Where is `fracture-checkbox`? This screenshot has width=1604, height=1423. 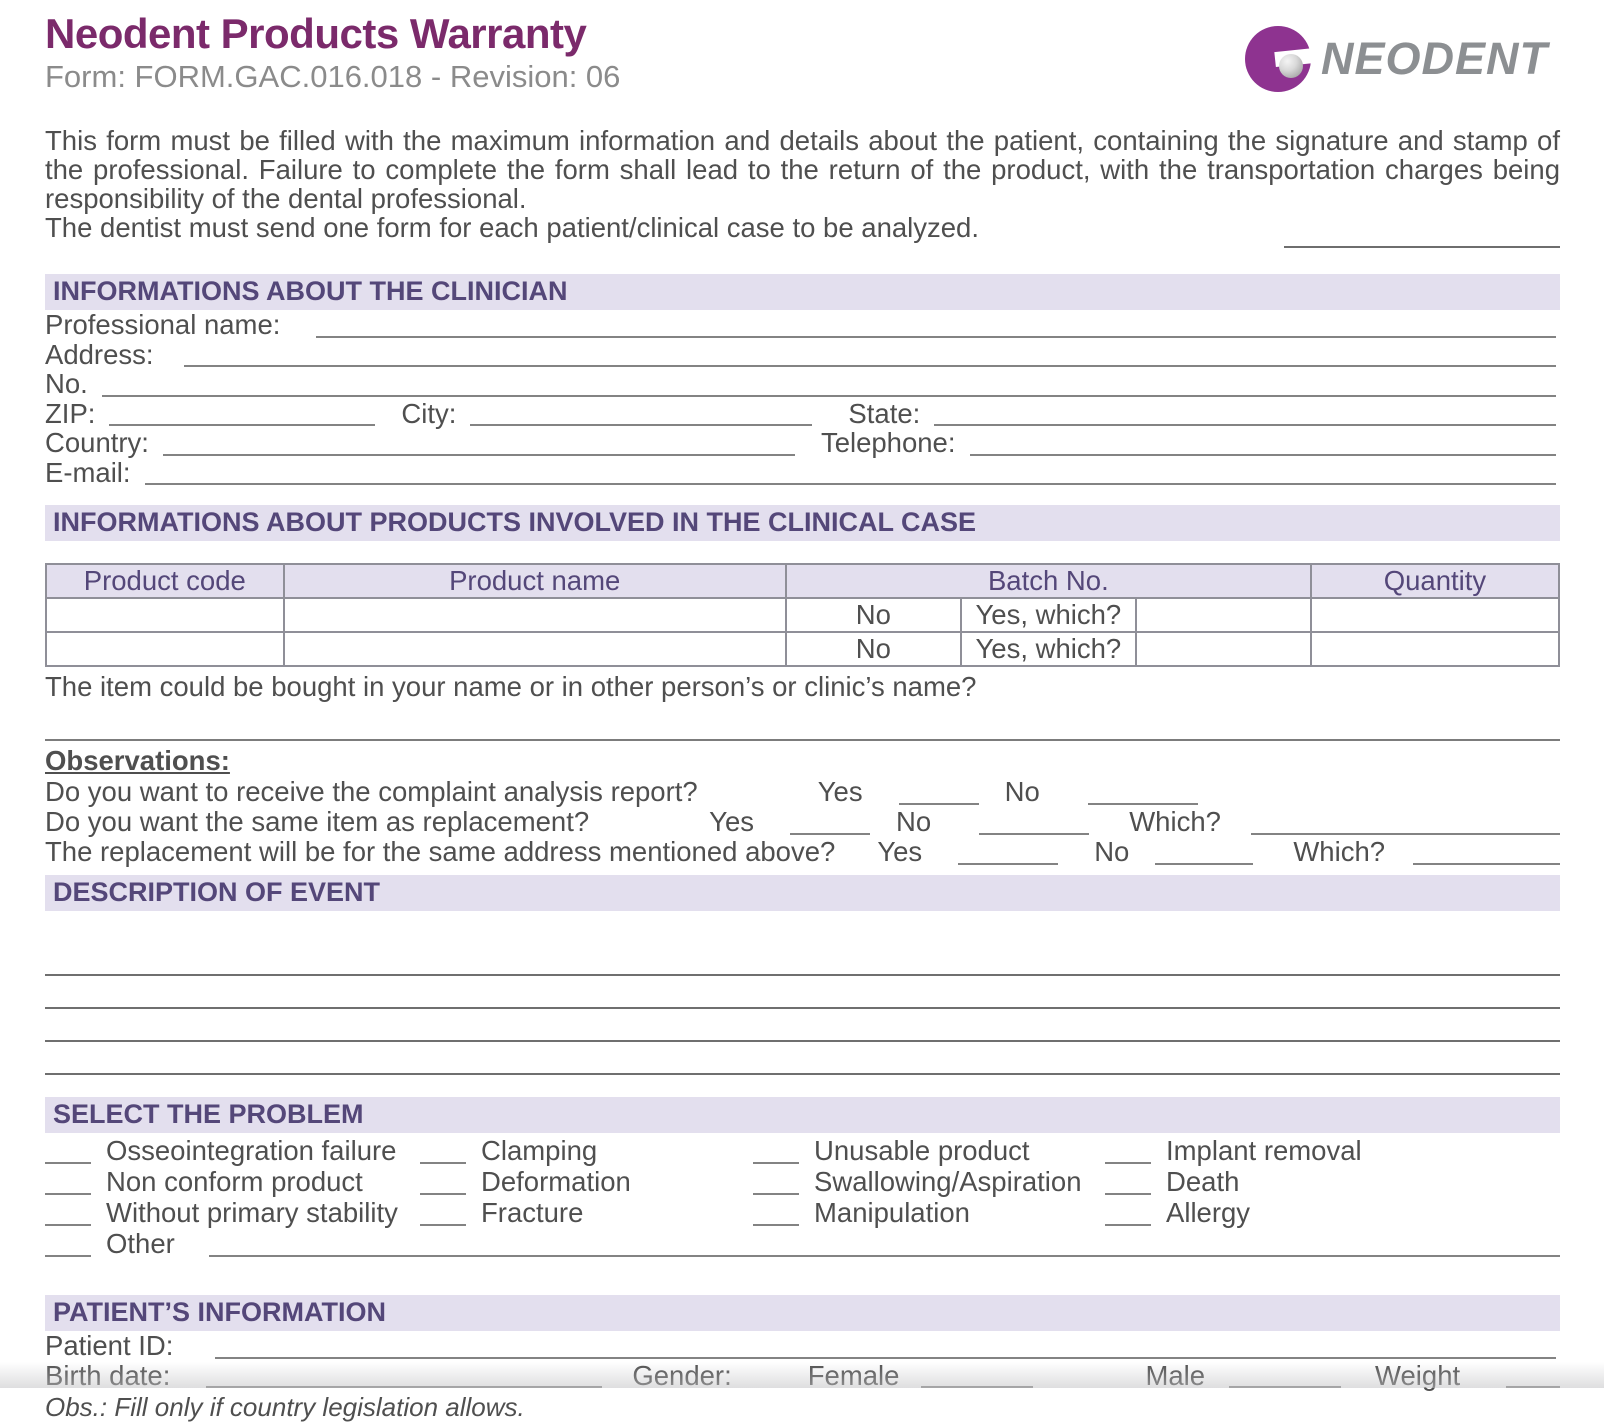 fracture-checkbox is located at coordinates (443, 1215).